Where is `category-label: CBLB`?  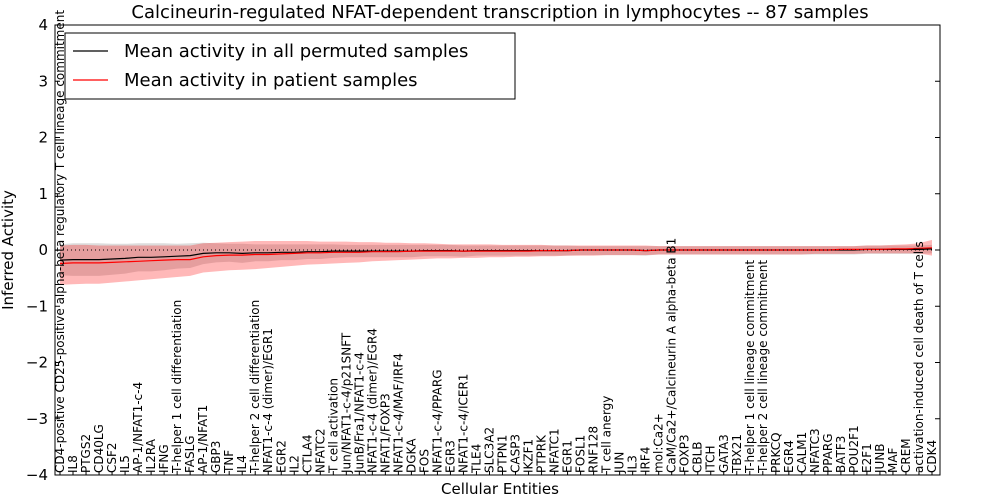
category-label: CBLB is located at coordinates (698, 457).